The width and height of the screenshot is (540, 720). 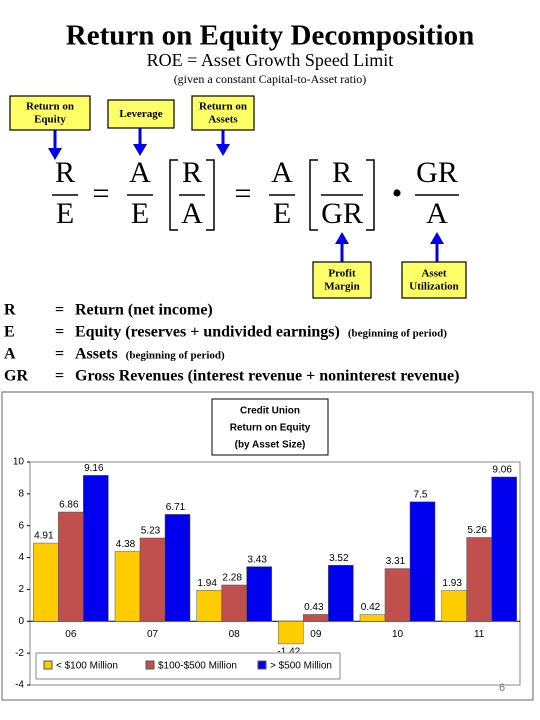 What do you see at coordinates (19, 462) in the screenshot?
I see `y-tick-label: 10` at bounding box center [19, 462].